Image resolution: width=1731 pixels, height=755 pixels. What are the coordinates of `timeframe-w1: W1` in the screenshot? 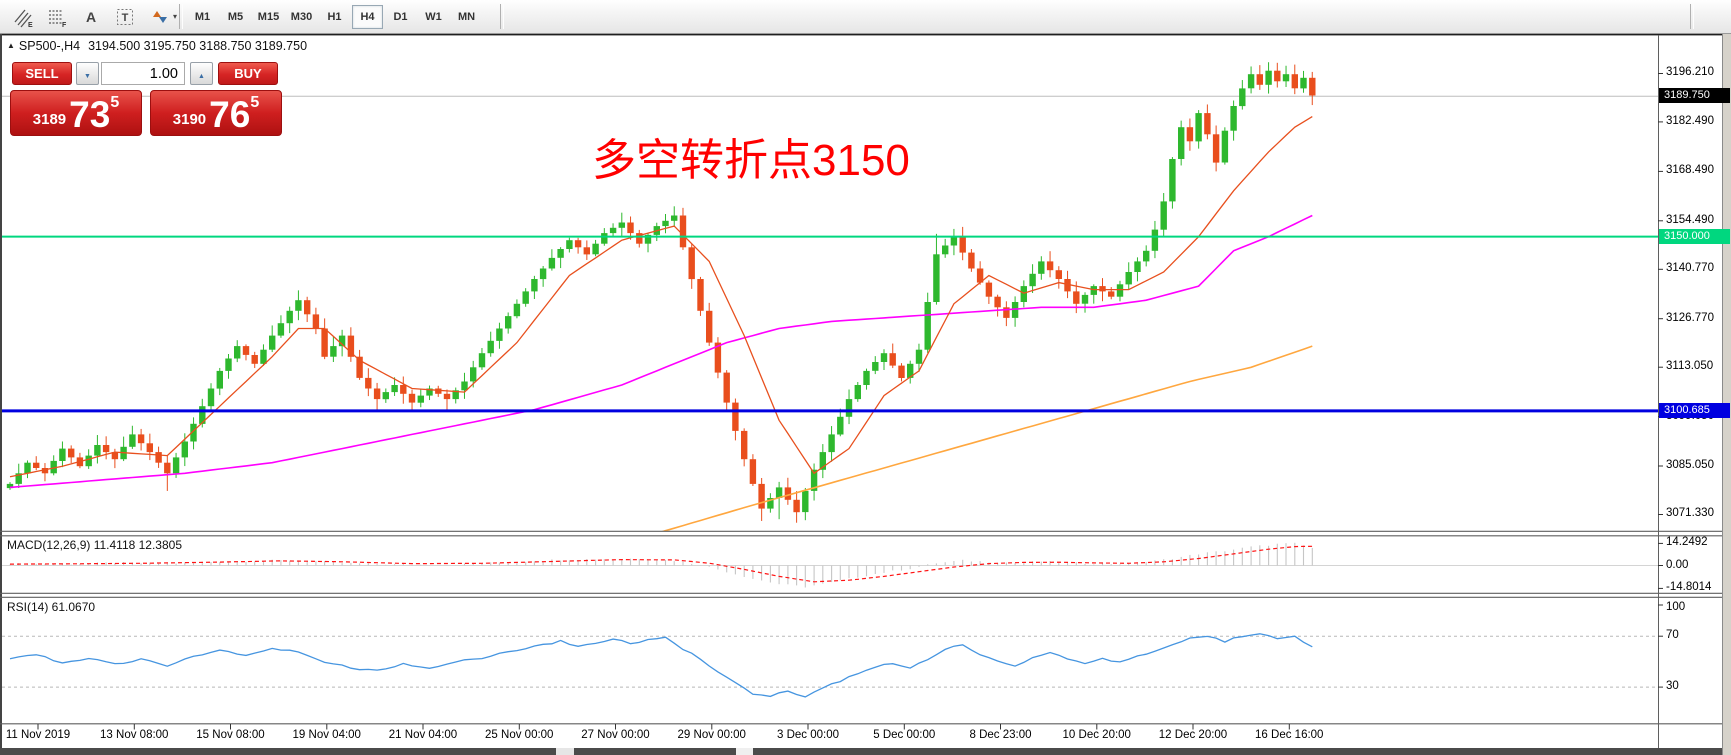 It's located at (433, 17).